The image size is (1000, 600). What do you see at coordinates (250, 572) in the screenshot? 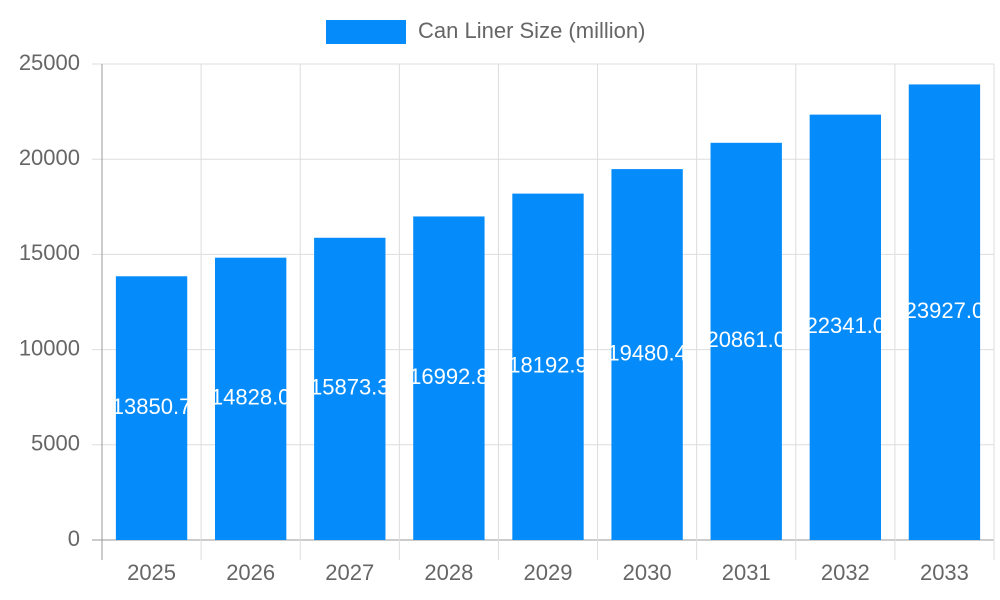
I see `x-tick-label: 2026` at bounding box center [250, 572].